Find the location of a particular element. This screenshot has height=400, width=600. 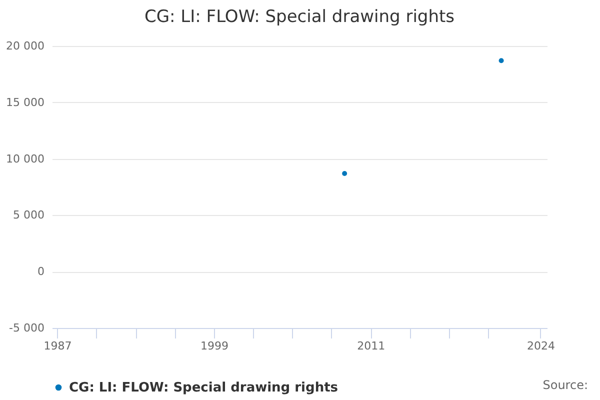

legend-label: CG: LI: FLOW: Special drawing rights is located at coordinates (203, 388).